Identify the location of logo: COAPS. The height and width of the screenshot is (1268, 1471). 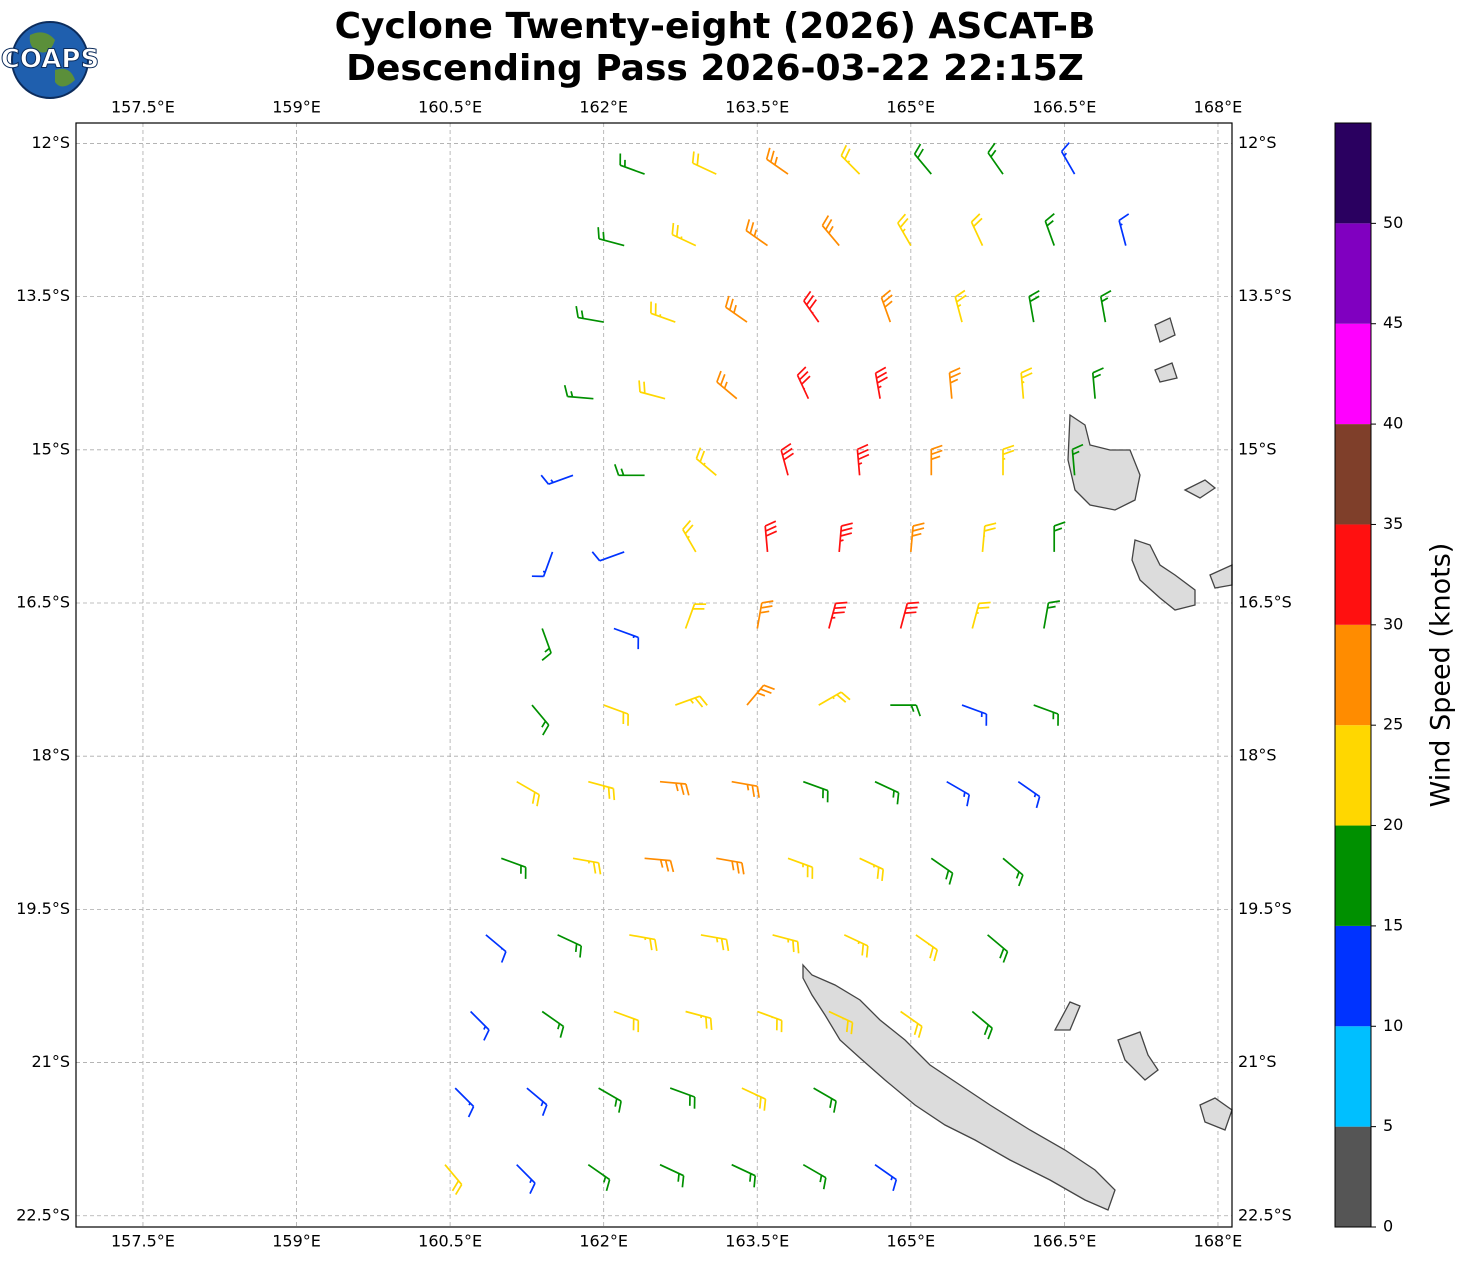
(50, 60).